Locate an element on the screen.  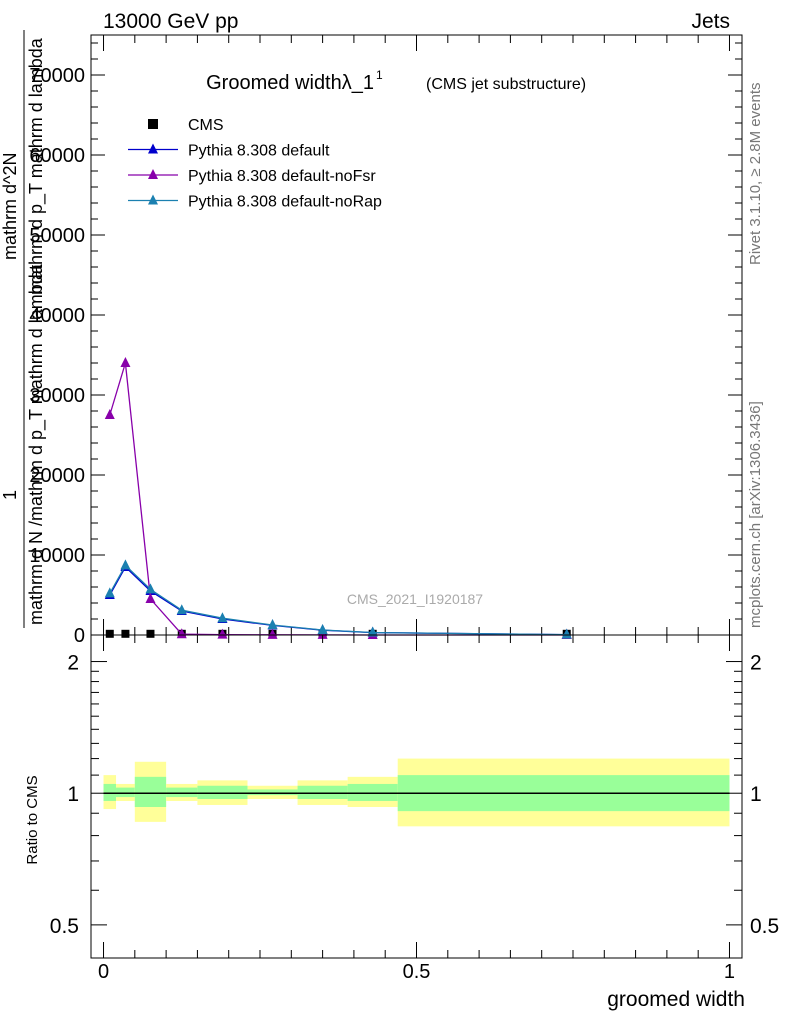
x-axis-label: groomed width is located at coordinates (676, 999).